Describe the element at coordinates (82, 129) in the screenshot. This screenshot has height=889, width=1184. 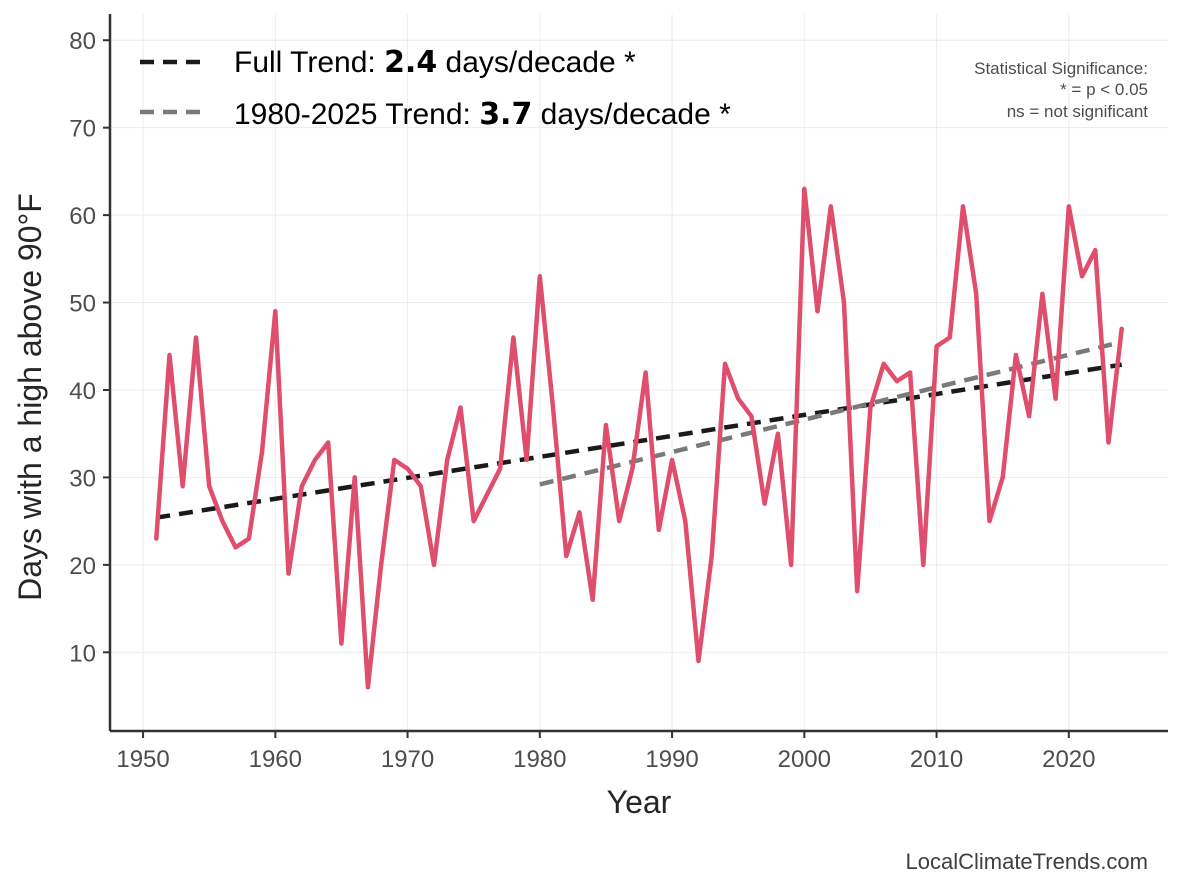
I see `y-tick-label: 70` at that location.